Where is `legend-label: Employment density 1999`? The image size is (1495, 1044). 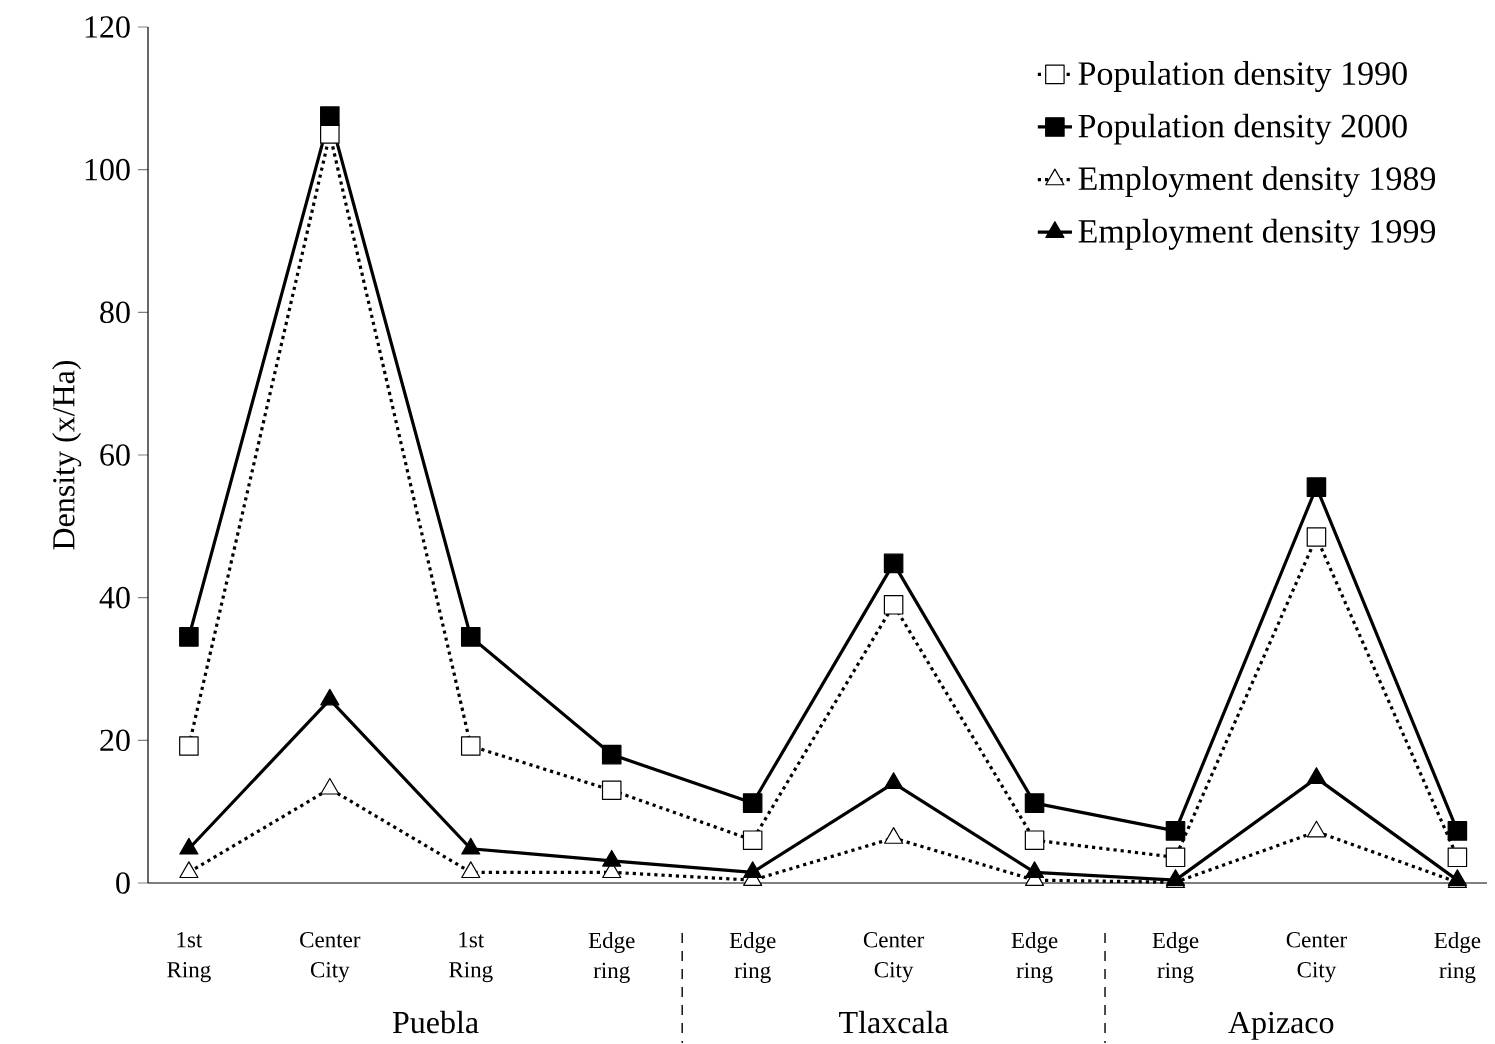
legend-label: Employment density 1999 is located at coordinates (1257, 234).